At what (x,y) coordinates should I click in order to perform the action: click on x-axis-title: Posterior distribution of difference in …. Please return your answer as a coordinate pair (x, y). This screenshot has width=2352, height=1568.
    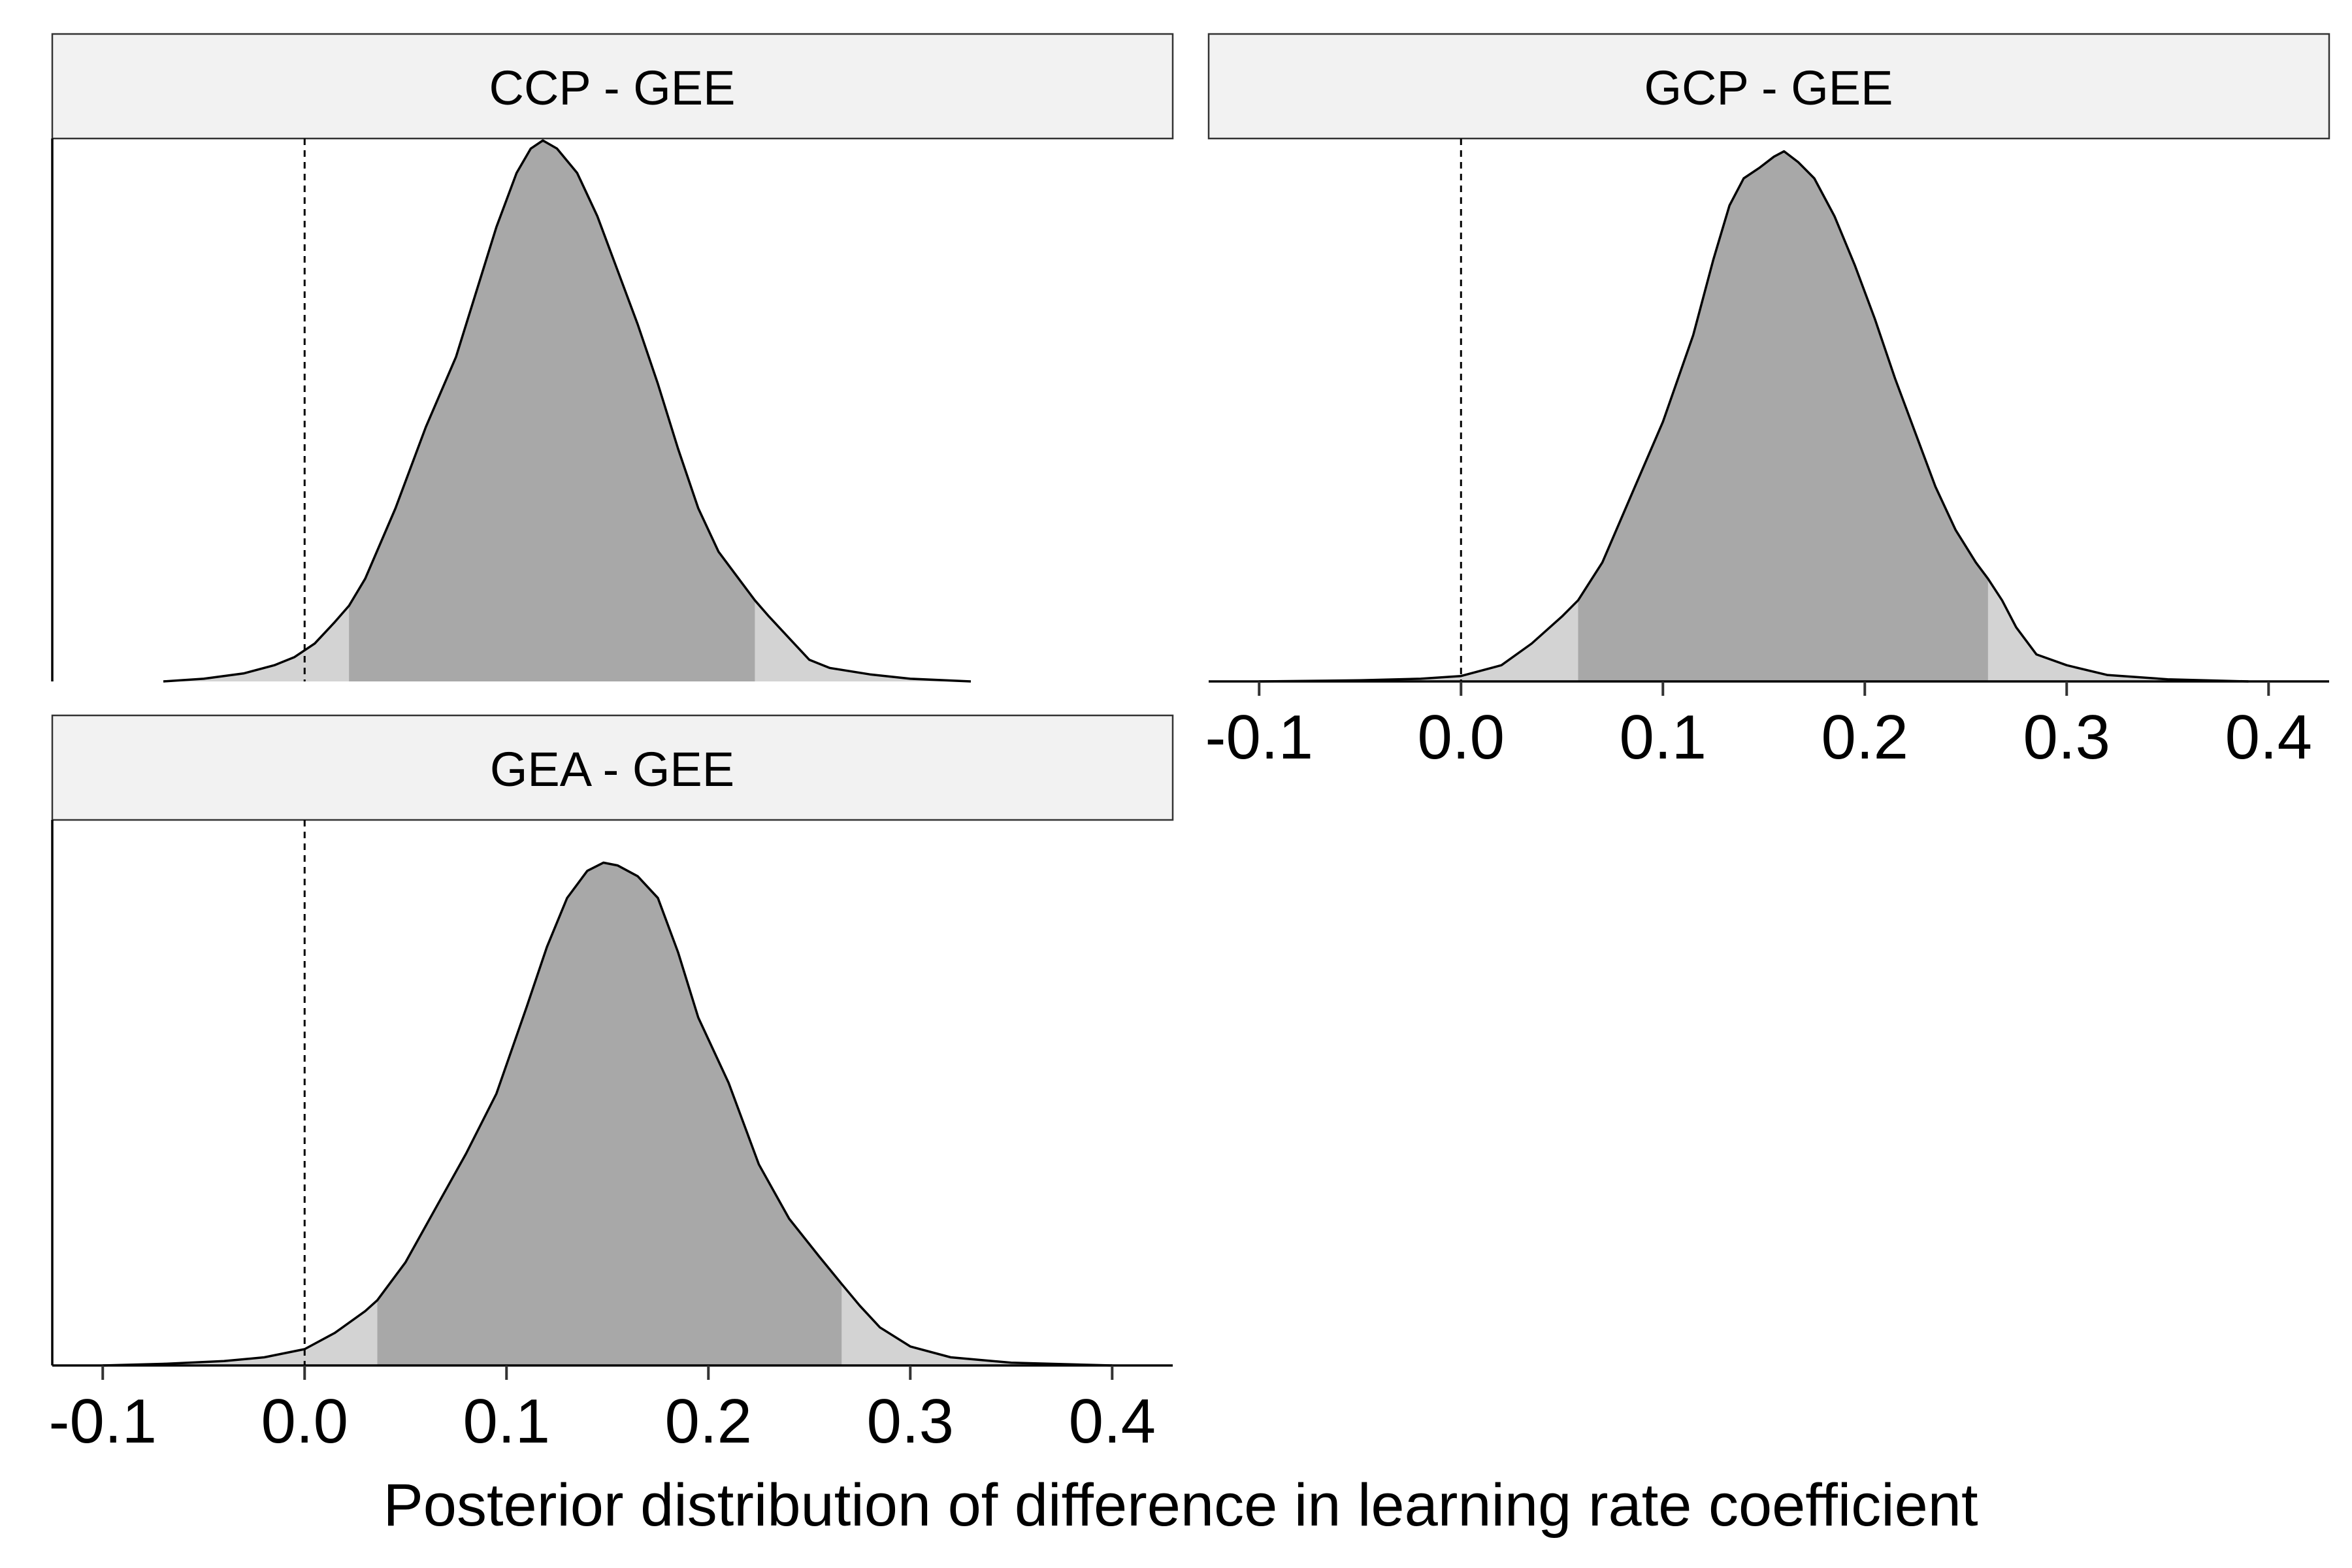
    Looking at the image, I should click on (1180, 1505).